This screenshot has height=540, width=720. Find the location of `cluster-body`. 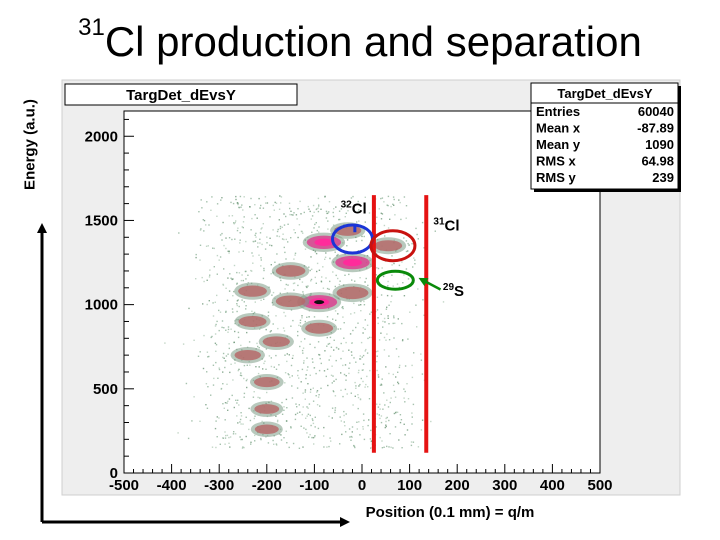

cluster-body is located at coordinates (252, 291).